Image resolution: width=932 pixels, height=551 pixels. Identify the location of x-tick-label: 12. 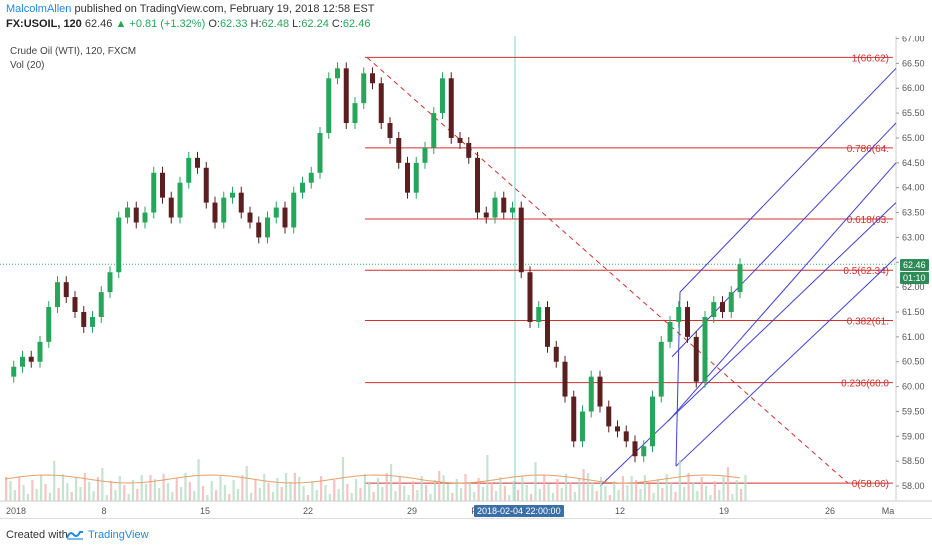
(620, 511).